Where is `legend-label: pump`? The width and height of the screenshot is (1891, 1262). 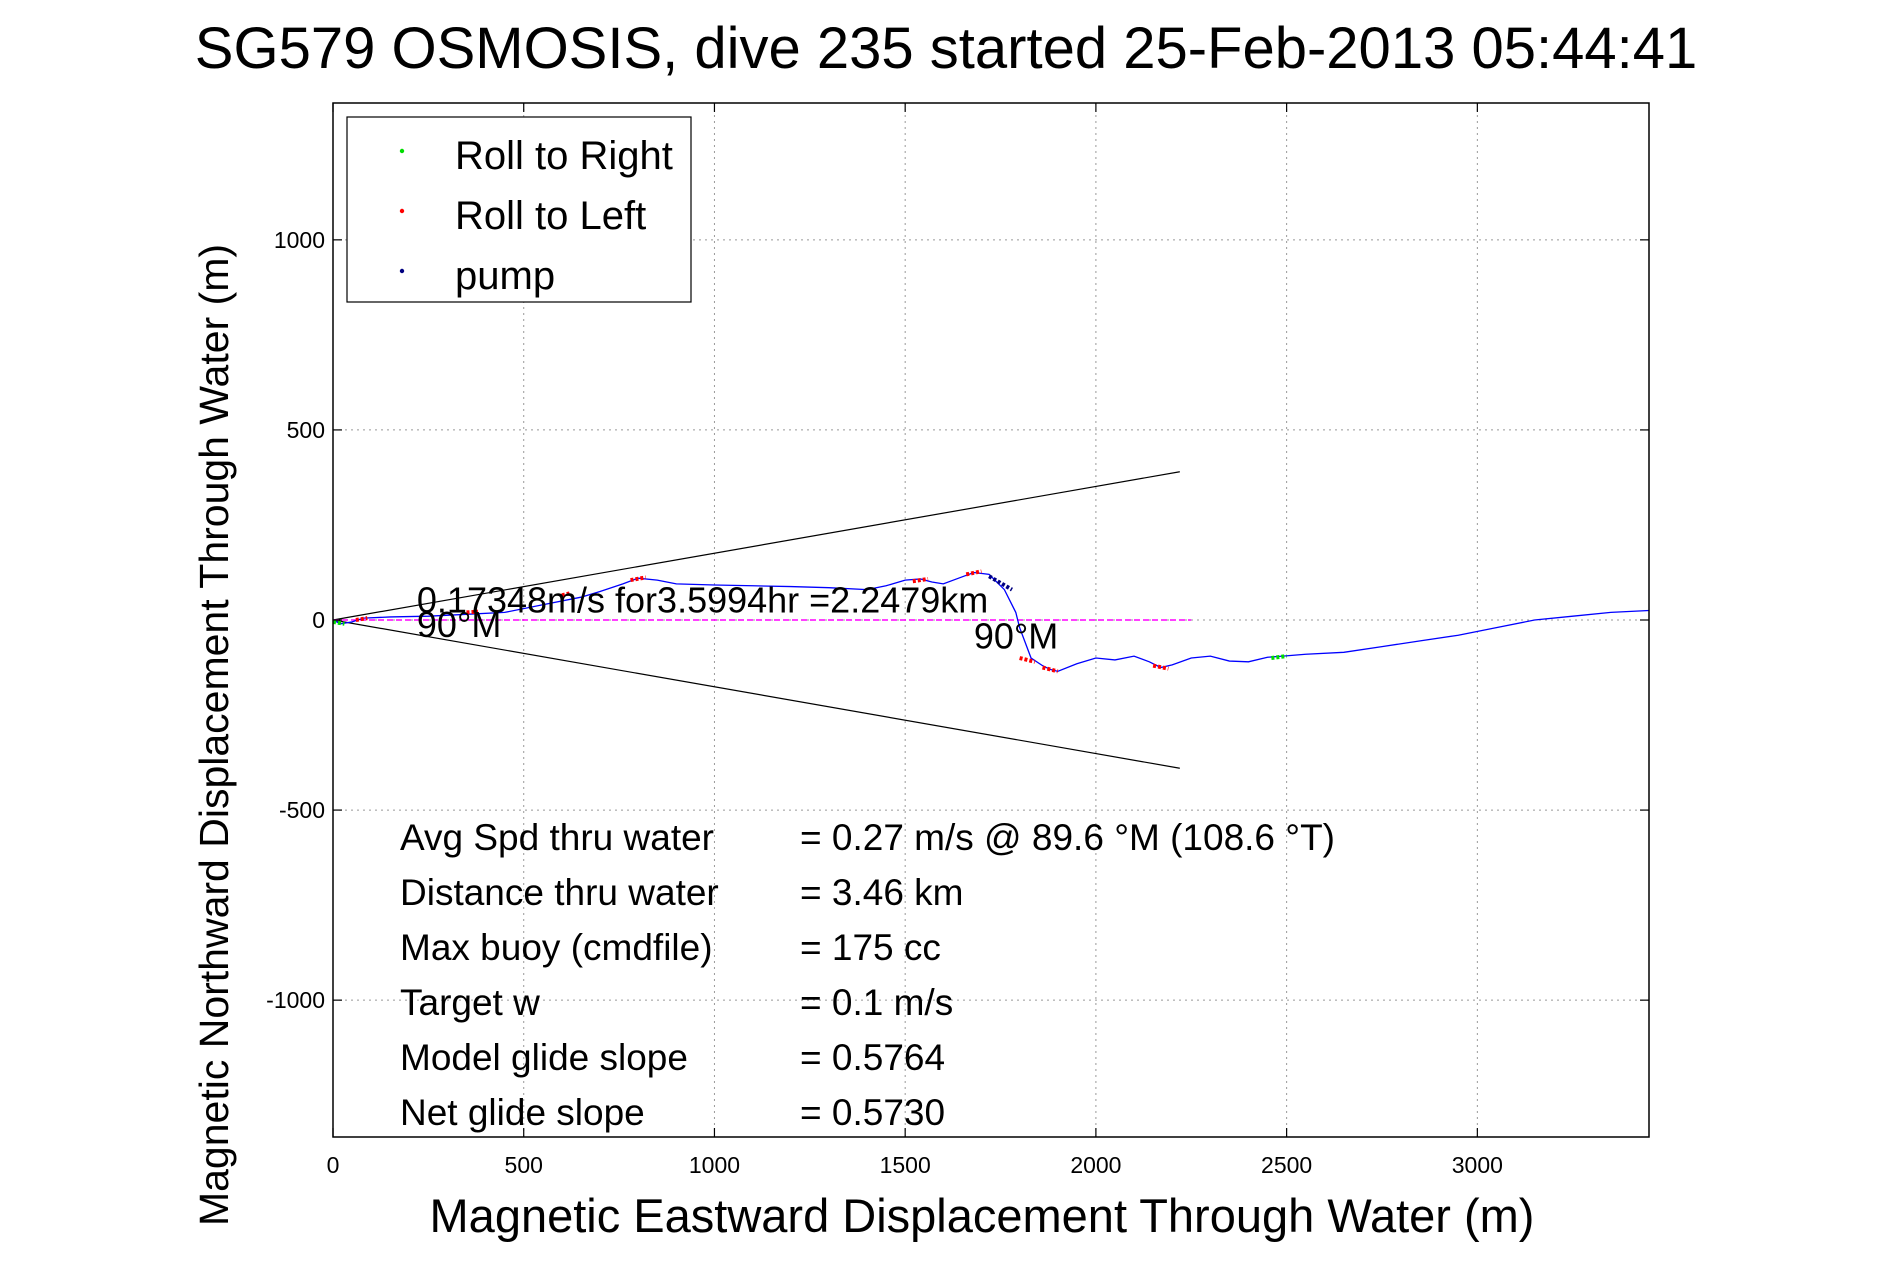 legend-label: pump is located at coordinates (505, 276).